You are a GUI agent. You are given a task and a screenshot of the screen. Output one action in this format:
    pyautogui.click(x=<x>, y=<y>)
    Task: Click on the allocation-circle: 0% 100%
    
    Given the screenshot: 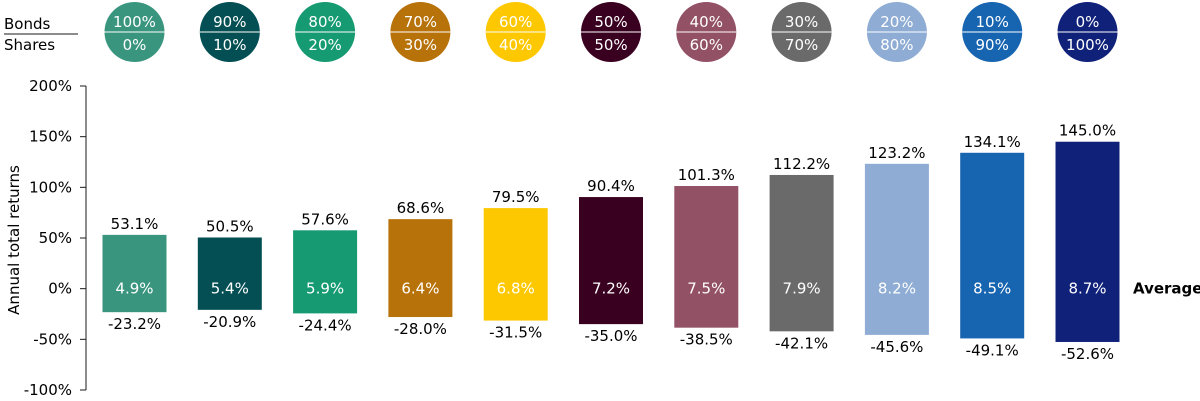 What is the action you would take?
    pyautogui.click(x=1087, y=32)
    